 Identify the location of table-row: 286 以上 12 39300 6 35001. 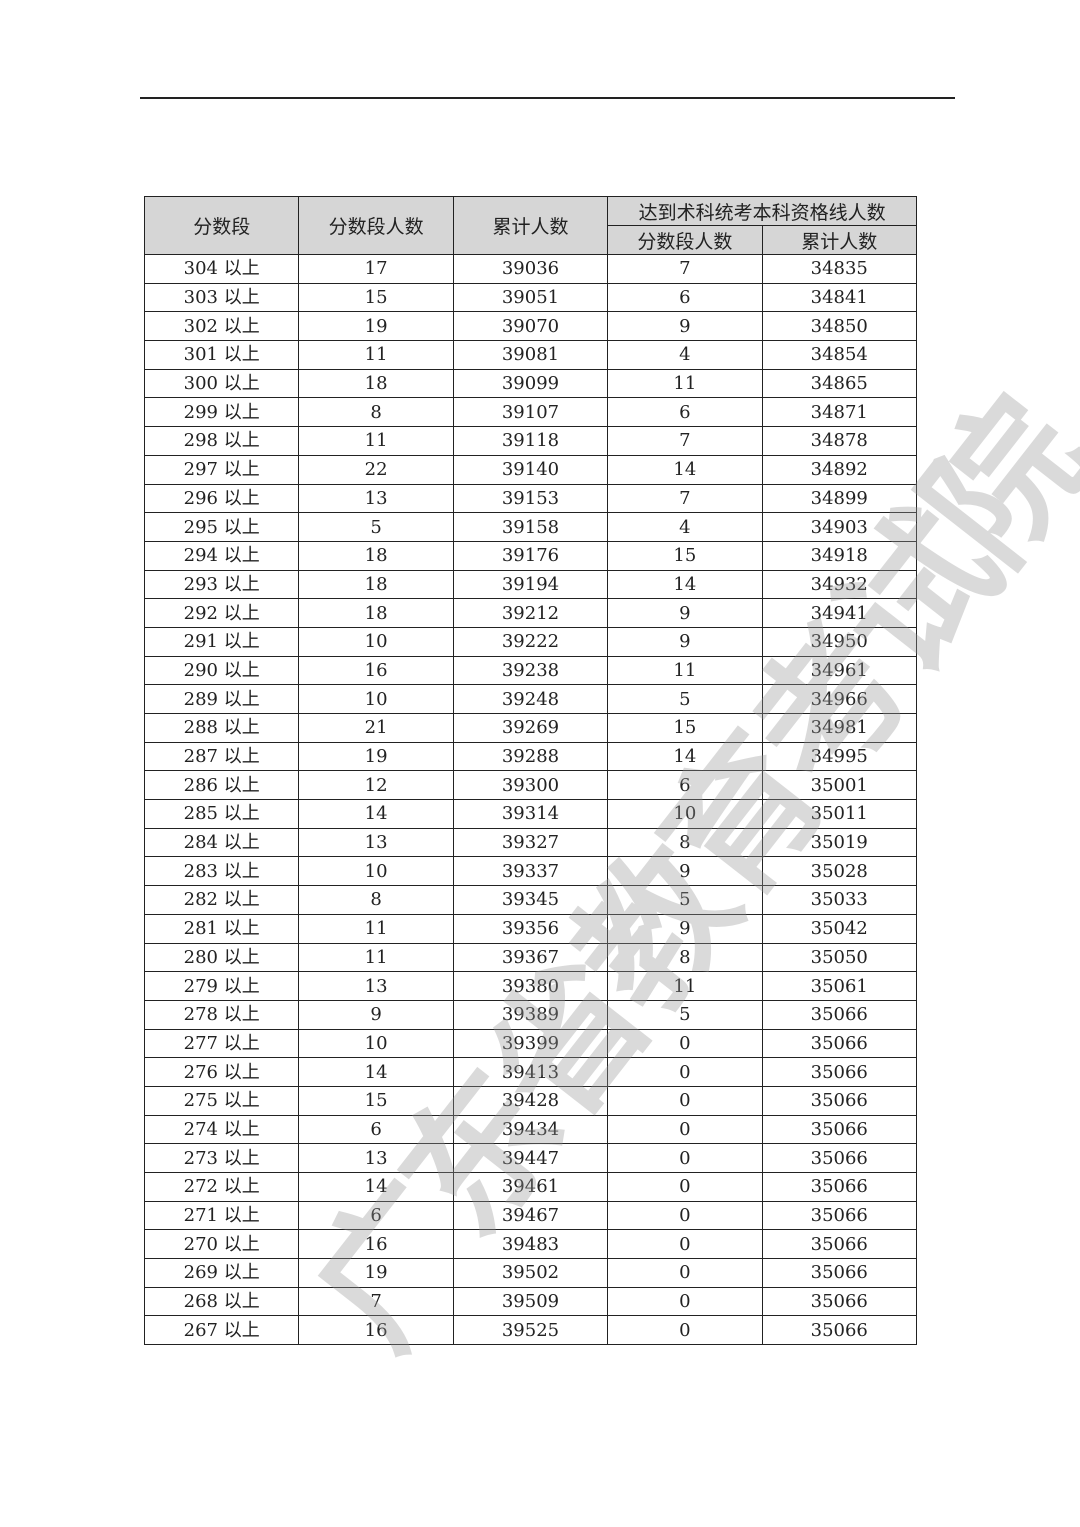
(530, 785).